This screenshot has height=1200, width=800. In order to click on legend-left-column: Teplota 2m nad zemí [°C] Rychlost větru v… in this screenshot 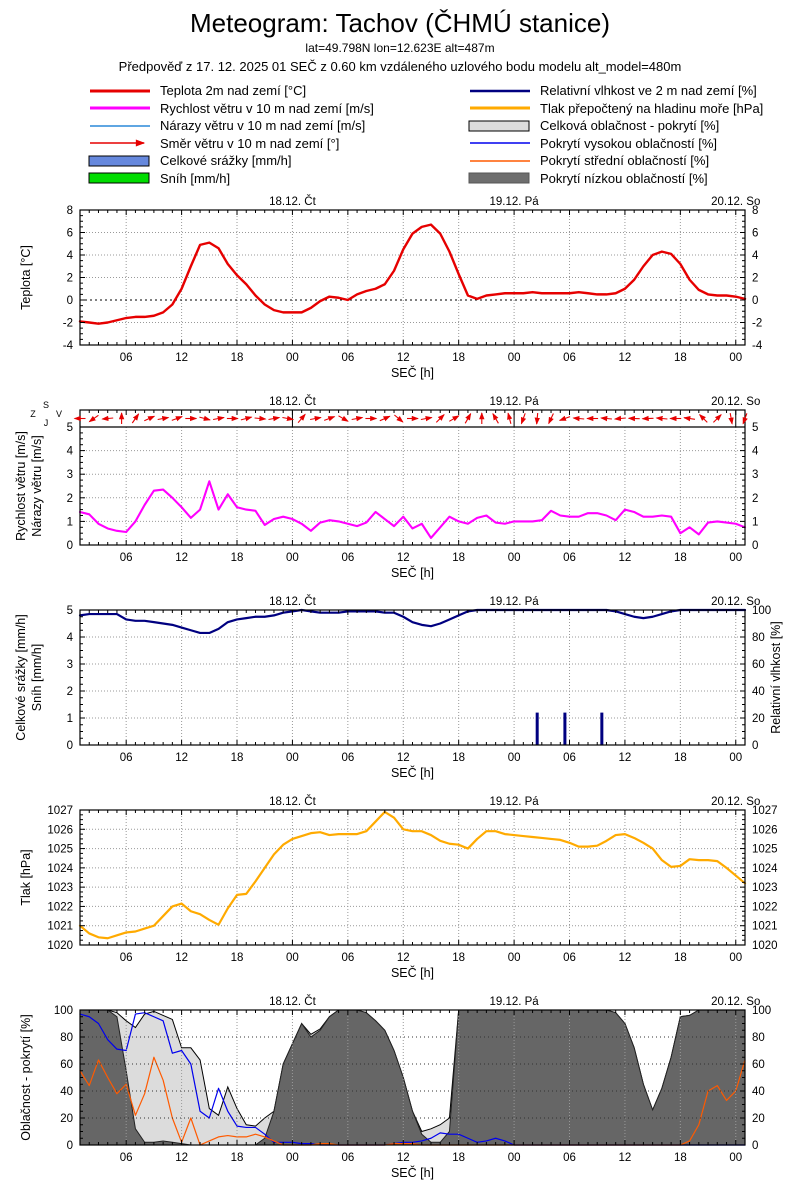, I will do `click(231, 134)`.